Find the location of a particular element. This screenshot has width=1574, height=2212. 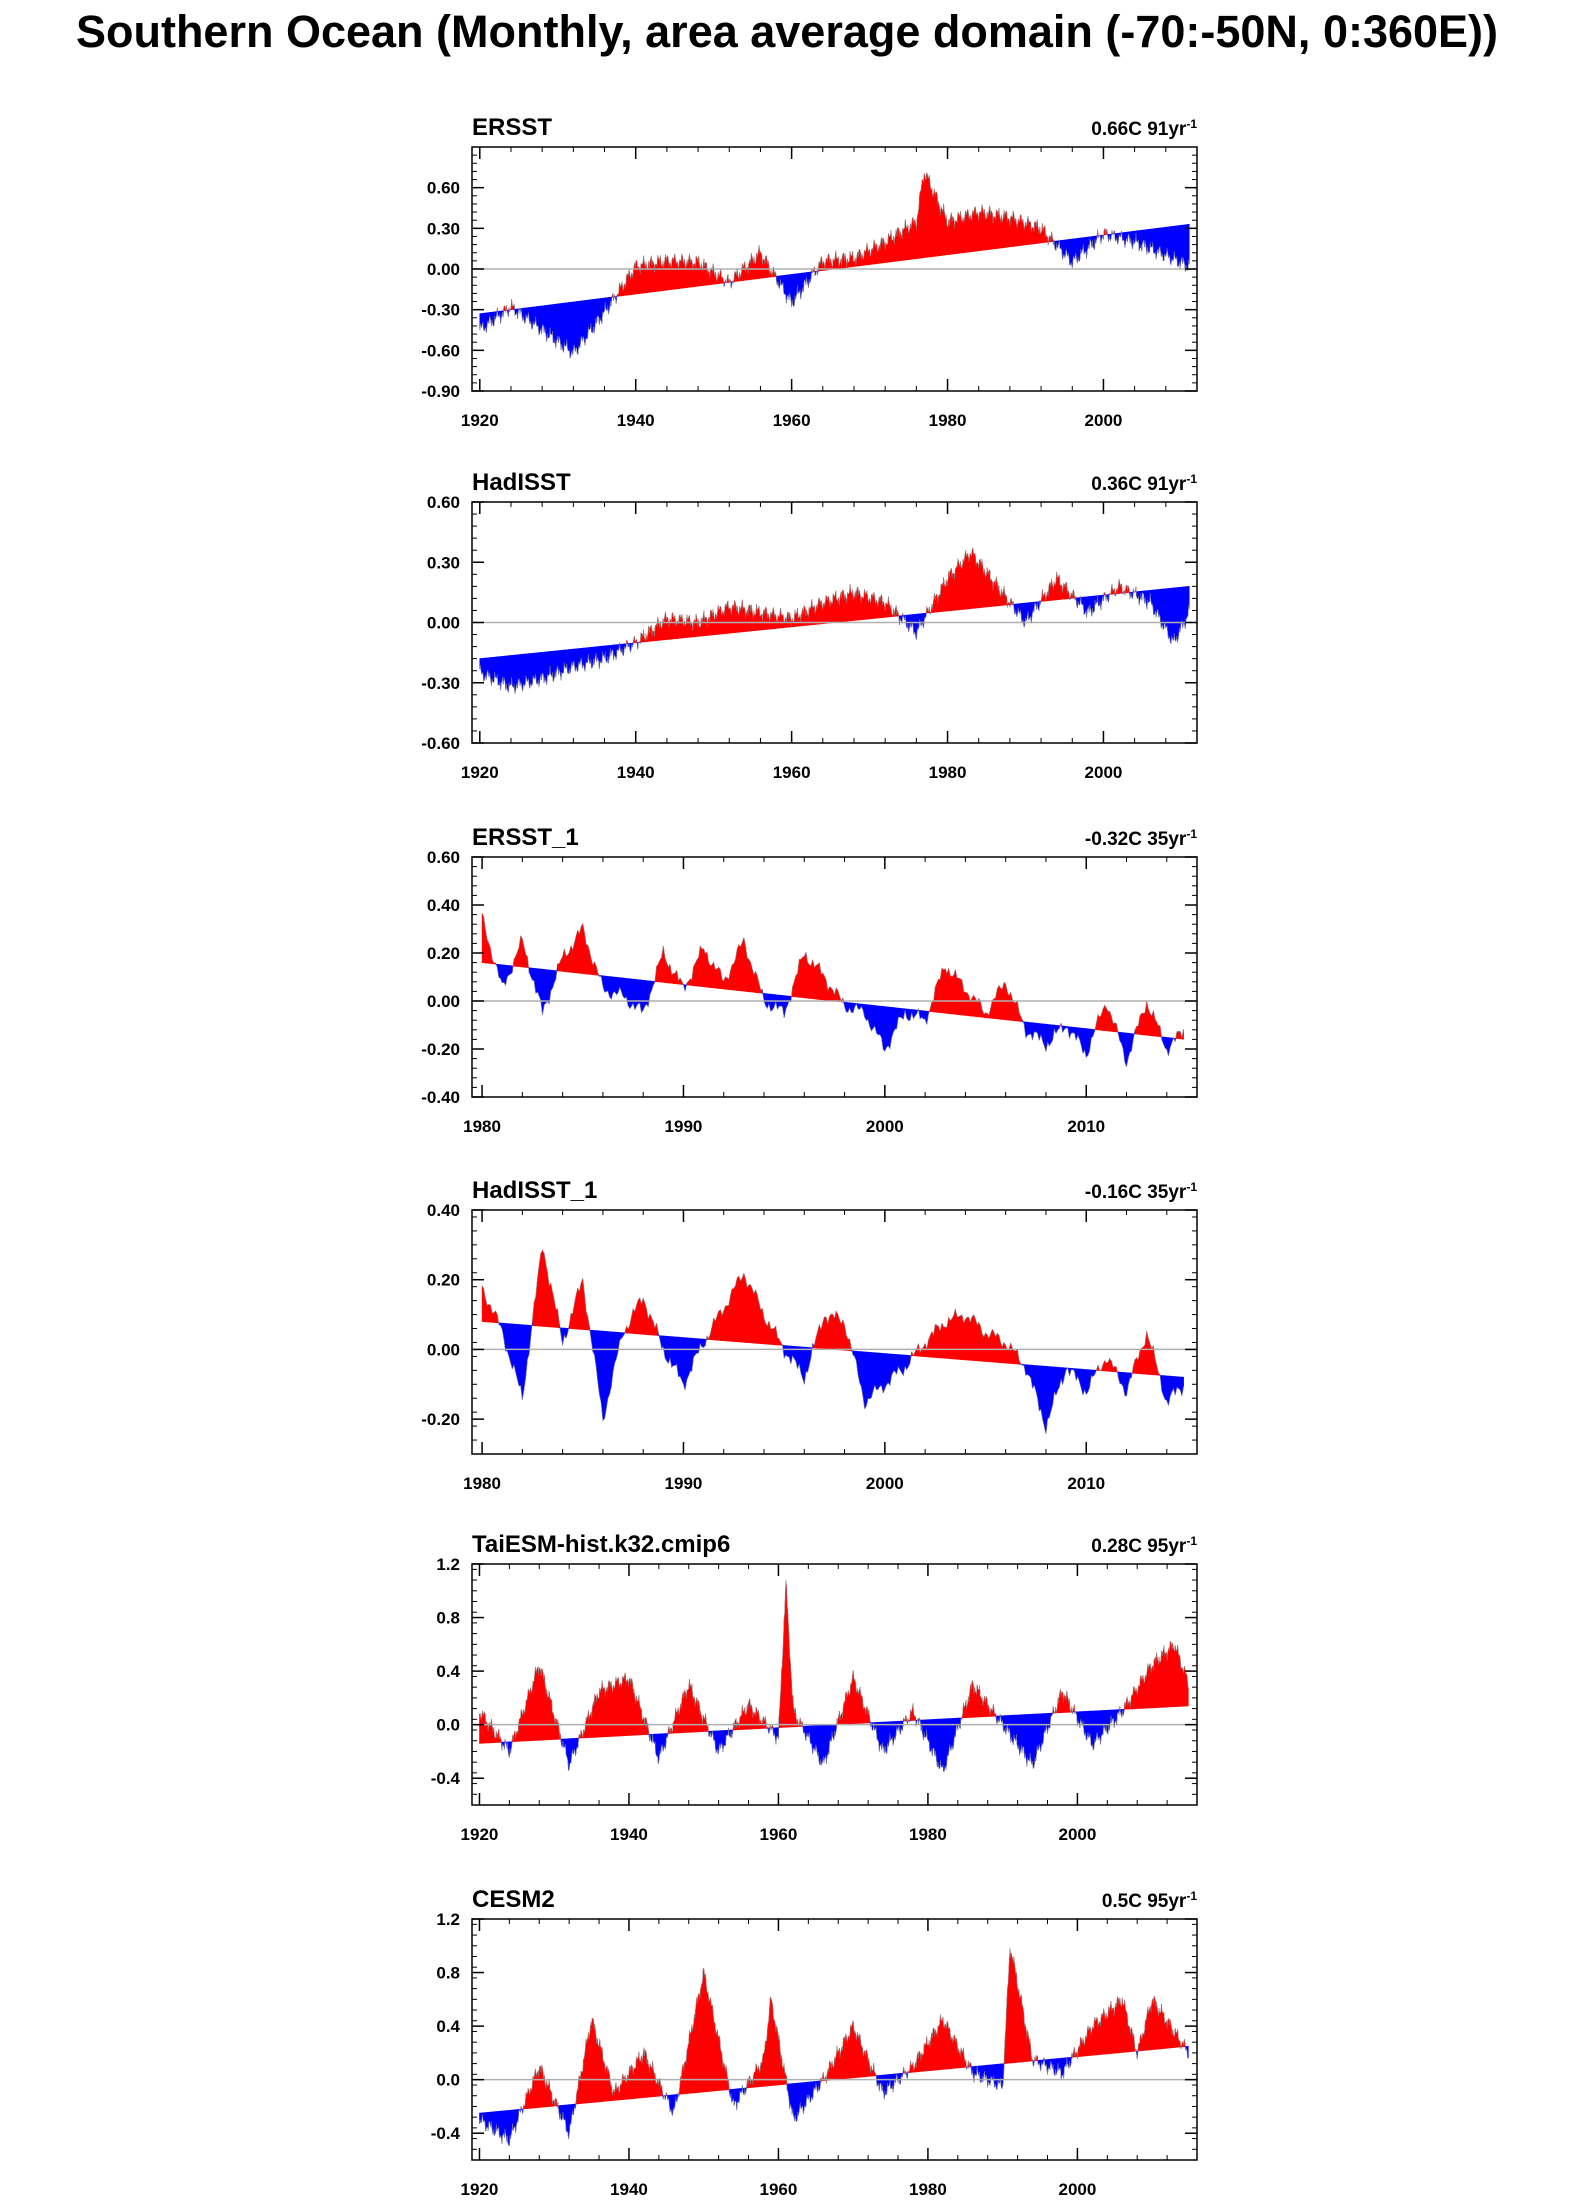

panel-title: CESM2 is located at coordinates (513, 1899).